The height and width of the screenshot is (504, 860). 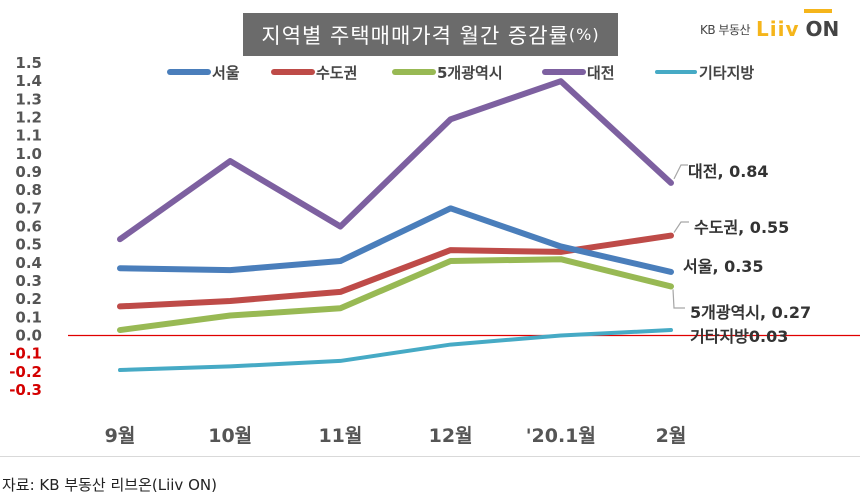 I want to click on y-tick-label: 0.5, so click(x=28, y=245).